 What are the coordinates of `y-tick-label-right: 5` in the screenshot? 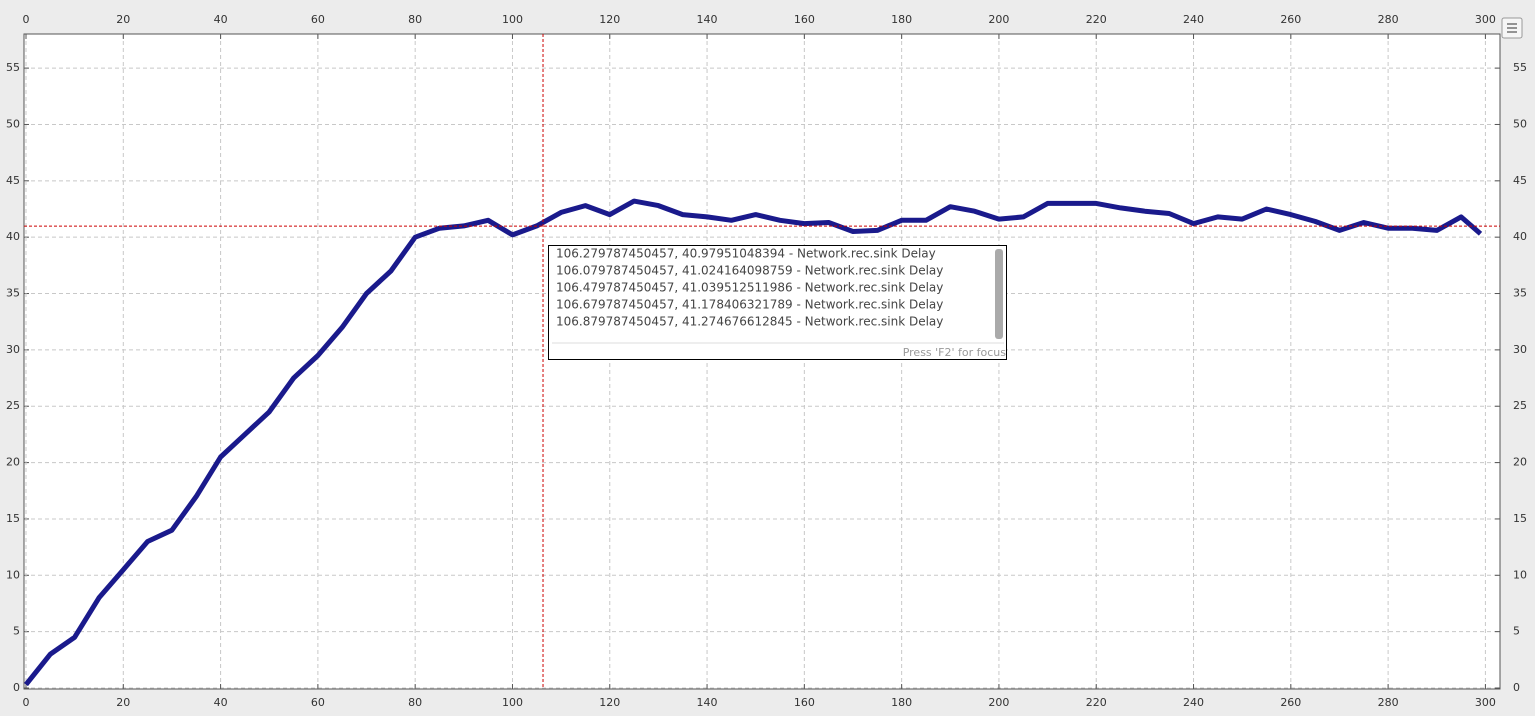 It's located at (1516, 631).